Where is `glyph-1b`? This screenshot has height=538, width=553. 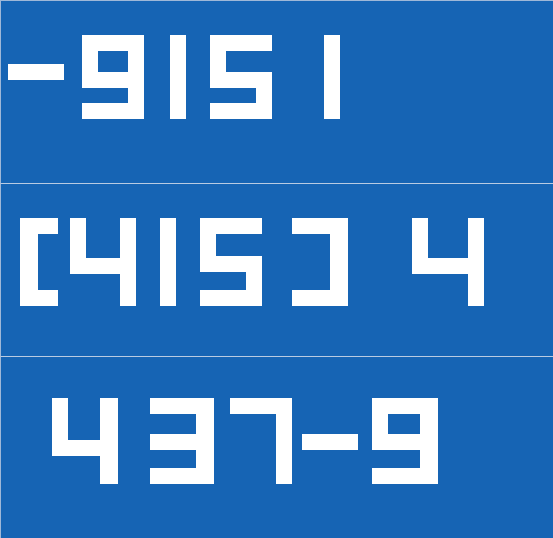
glyph-1b is located at coordinates (332, 77).